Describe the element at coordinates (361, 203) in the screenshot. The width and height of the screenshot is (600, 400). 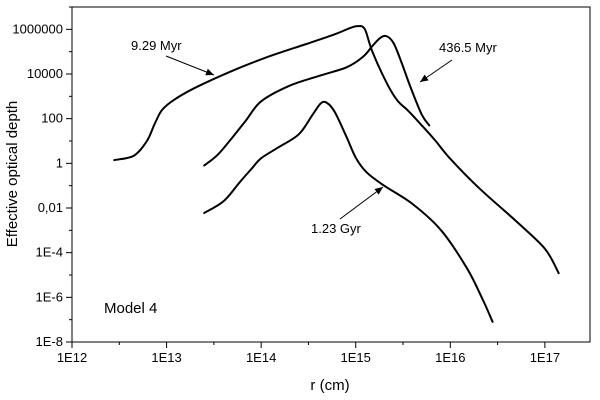
I see `arrow-1-23-gyr` at that location.